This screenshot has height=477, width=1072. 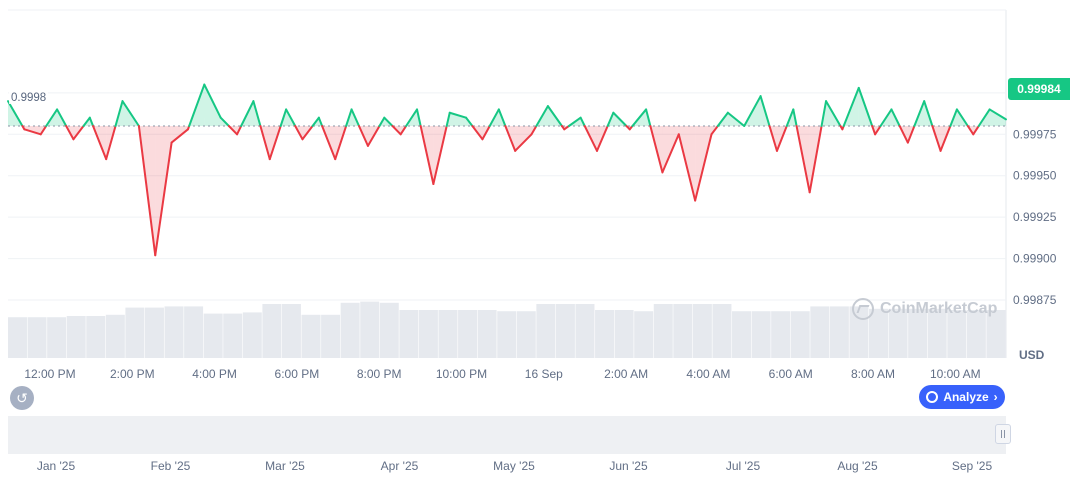 I want to click on coinmarketcap-watermark: CoinMarketCap, so click(x=924, y=309).